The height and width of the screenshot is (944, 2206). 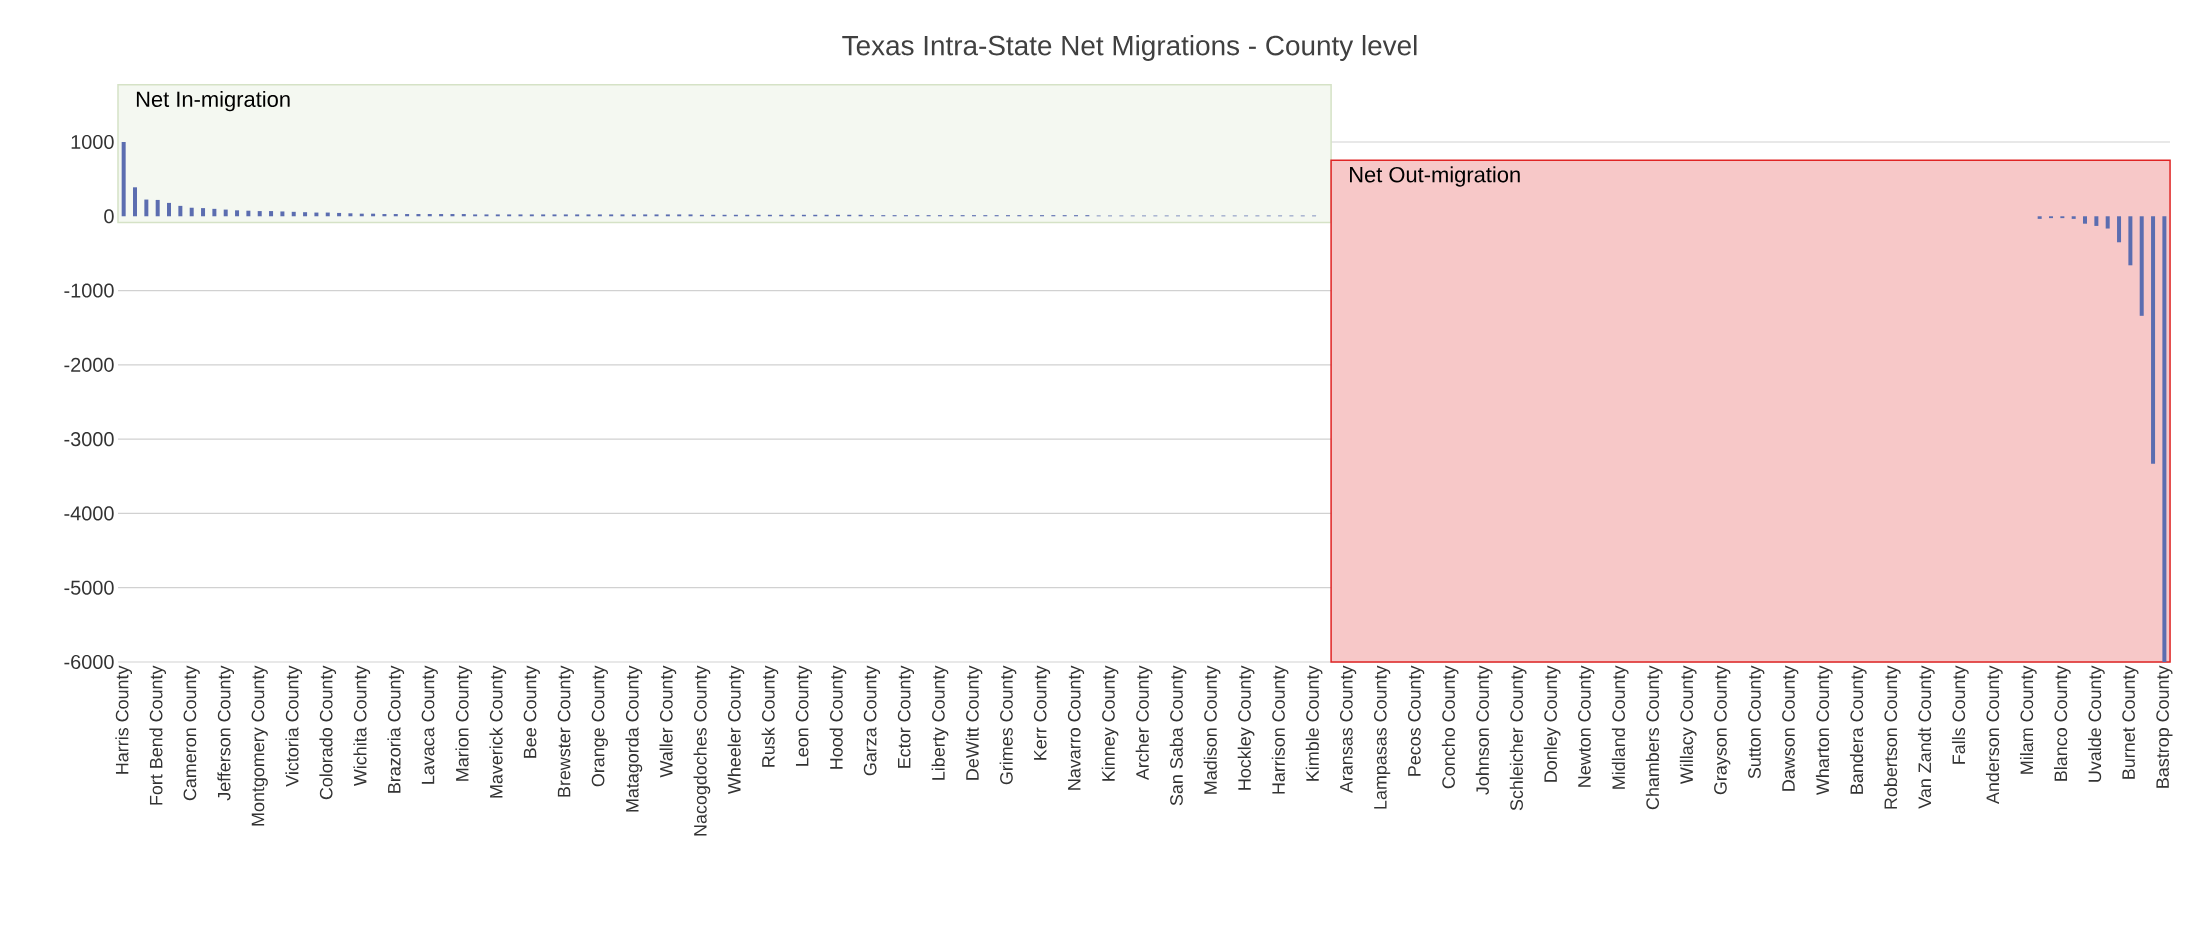 I want to click on x-tick-label: Milam County, so click(x=2028, y=719).